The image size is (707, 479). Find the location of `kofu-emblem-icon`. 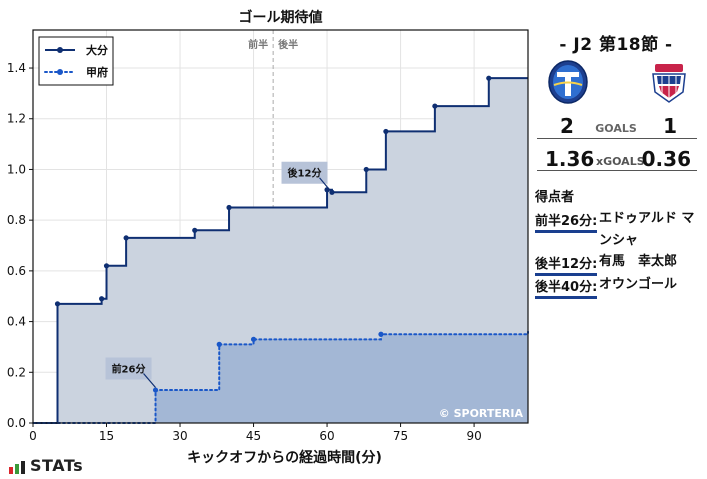

kofu-emblem-icon is located at coordinates (669, 83).